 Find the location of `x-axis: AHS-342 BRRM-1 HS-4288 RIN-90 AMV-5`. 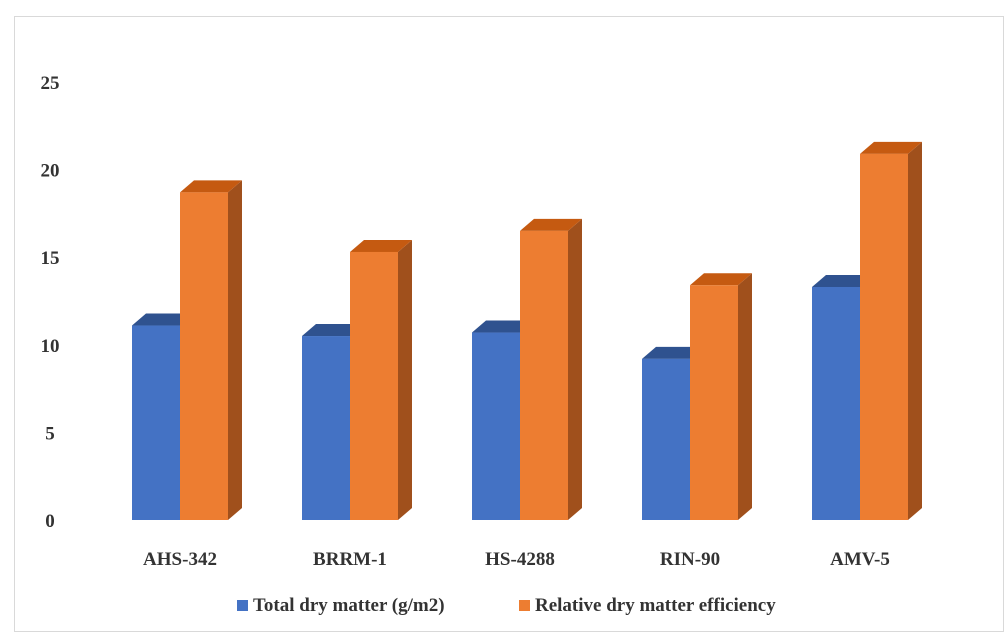

x-axis: AHS-342 BRRM-1 HS-4288 RIN-90 AMV-5 is located at coordinates (516, 559).